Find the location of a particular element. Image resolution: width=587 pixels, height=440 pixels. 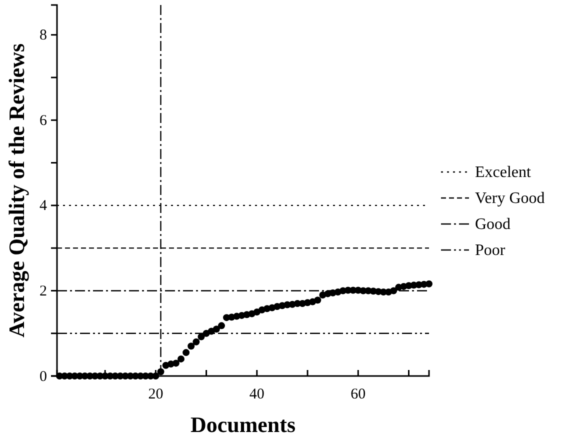

y-axis-title: Average Quality of the Reviews is located at coordinates (16, 190).